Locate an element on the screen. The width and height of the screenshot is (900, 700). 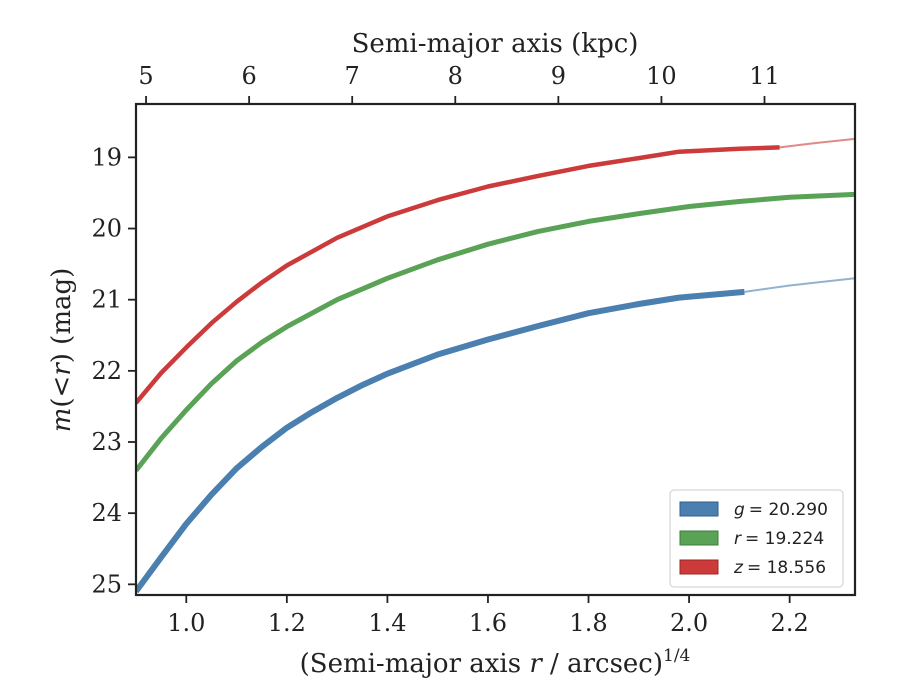
legend-swatch-r is located at coordinates (699, 538).